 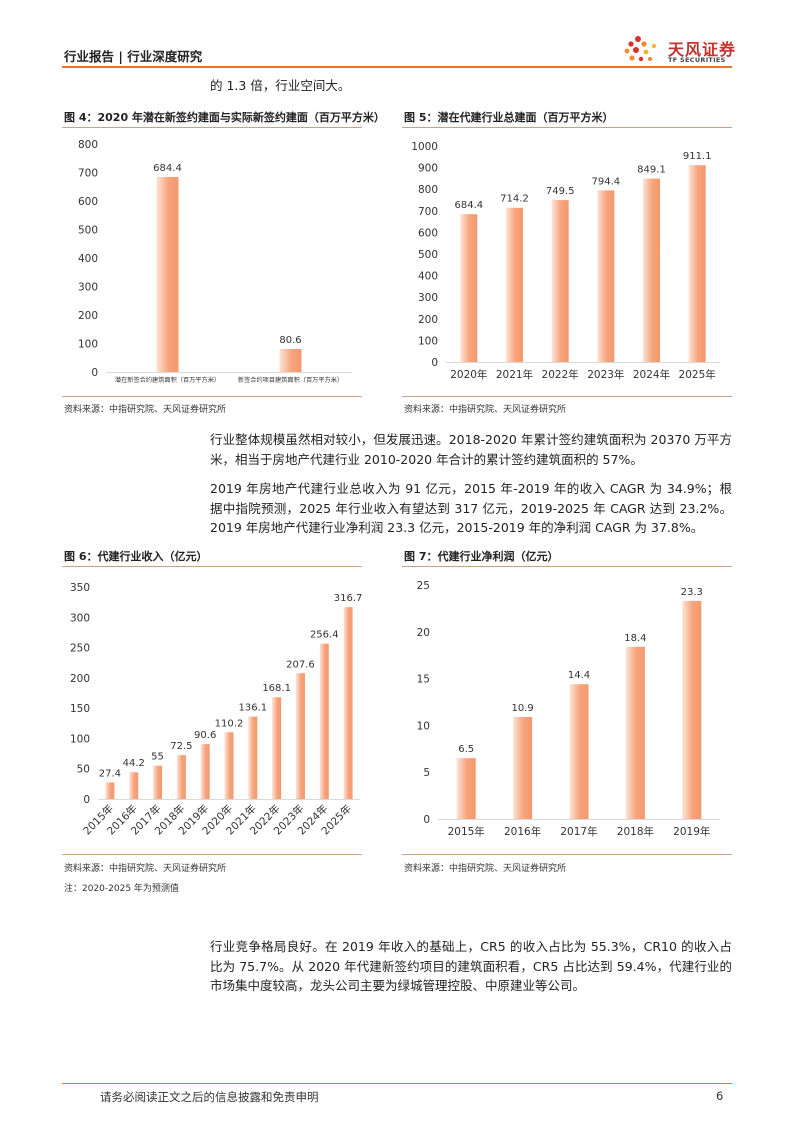 What do you see at coordinates (560, 191) in the screenshot?
I see `data-label: 749.5` at bounding box center [560, 191].